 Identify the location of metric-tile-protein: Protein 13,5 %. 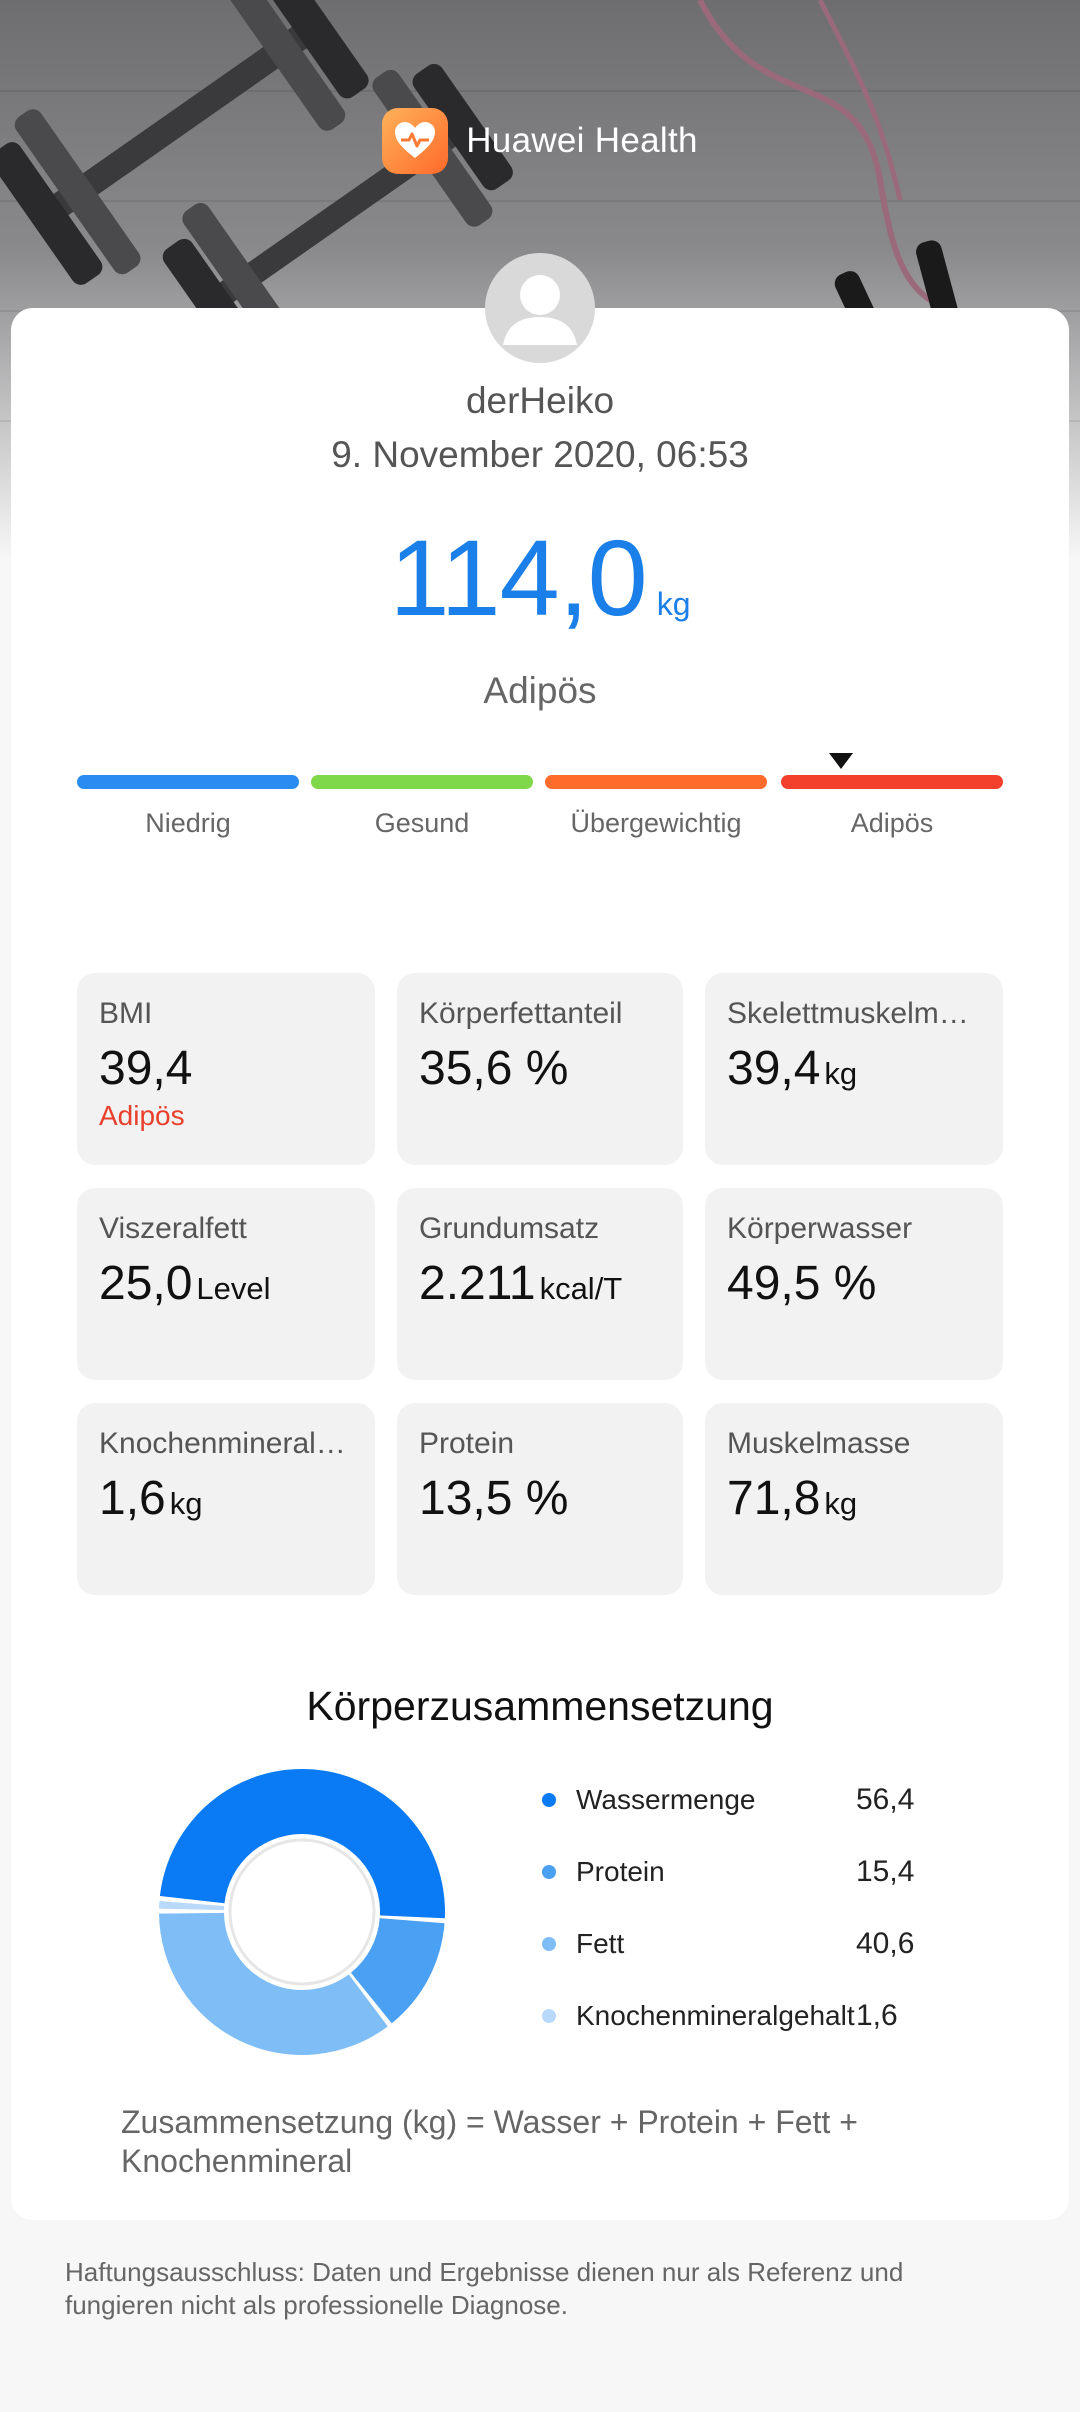
(540, 1499).